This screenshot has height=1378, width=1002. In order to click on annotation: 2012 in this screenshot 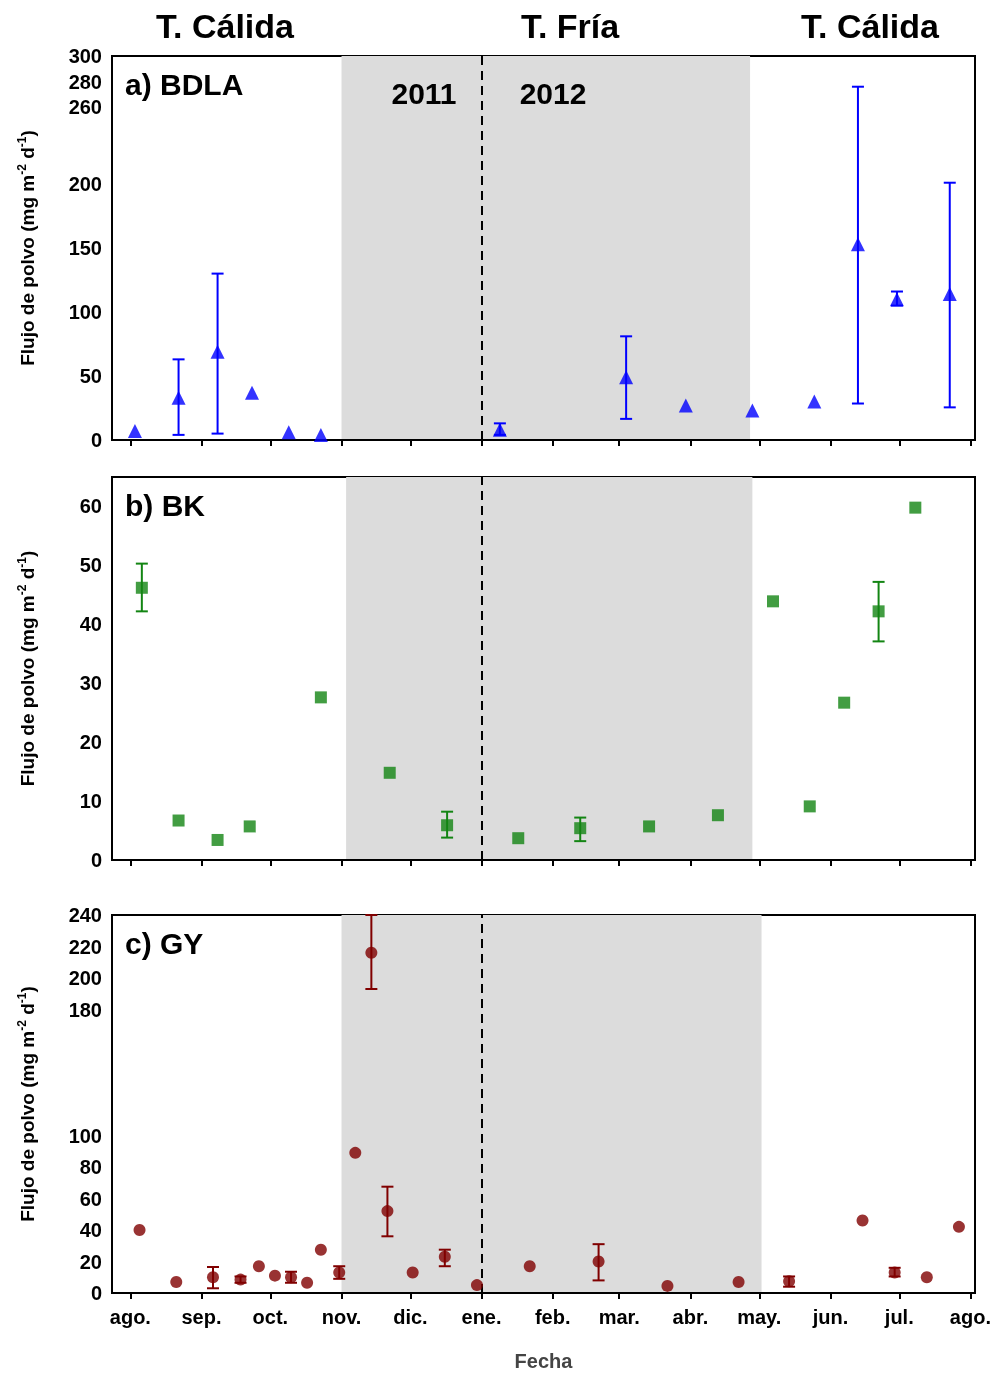, I will do `click(553, 93)`.